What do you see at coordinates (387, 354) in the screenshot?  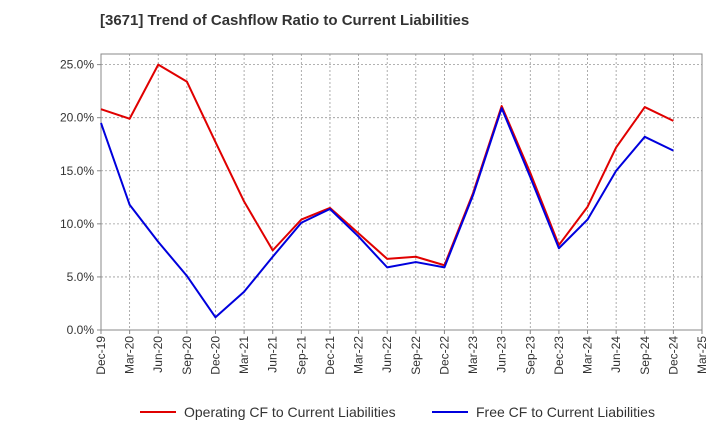 I see `x-tick-label: Jun-22` at bounding box center [387, 354].